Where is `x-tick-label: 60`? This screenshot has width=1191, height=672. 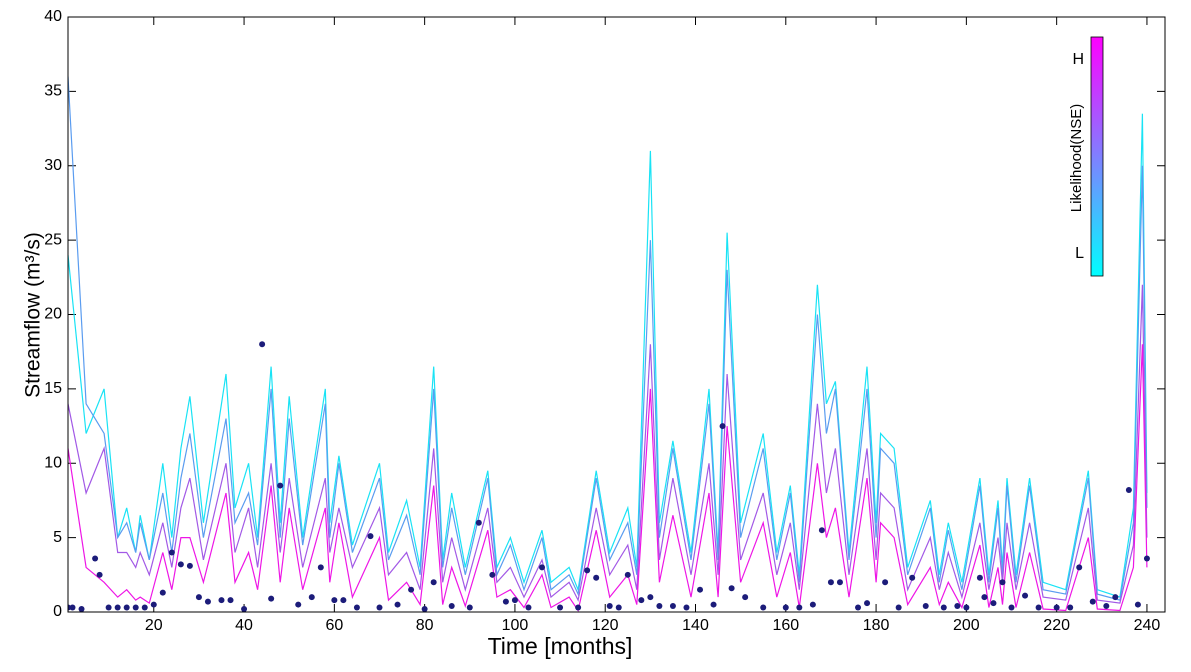
x-tick-label: 60 is located at coordinates (334, 625).